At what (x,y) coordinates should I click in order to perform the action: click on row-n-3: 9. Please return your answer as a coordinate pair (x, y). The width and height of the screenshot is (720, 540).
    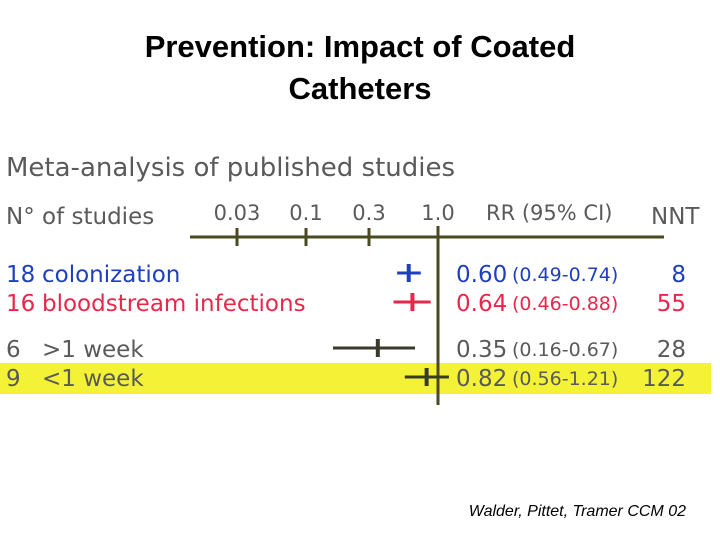
    Looking at the image, I should click on (13, 379).